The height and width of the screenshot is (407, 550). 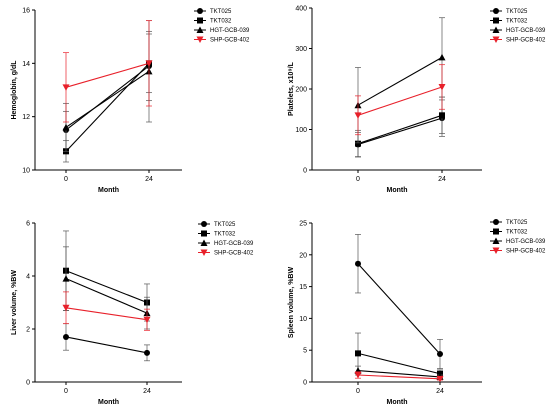 I want to click on y-tick-label: 12, so click(x=26, y=117).